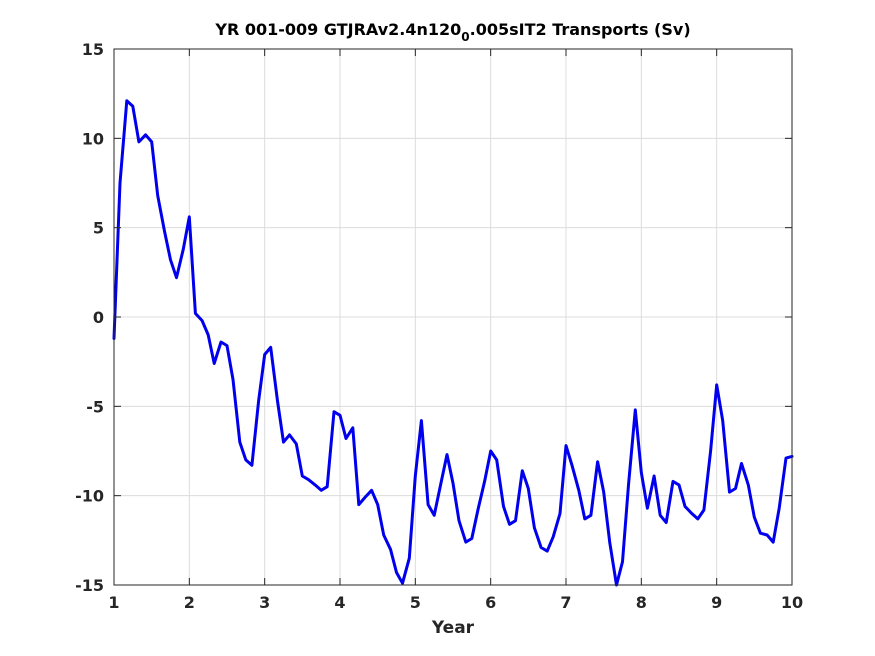  What do you see at coordinates (465, 37) in the screenshot?
I see `title-subscript: 0` at bounding box center [465, 37].